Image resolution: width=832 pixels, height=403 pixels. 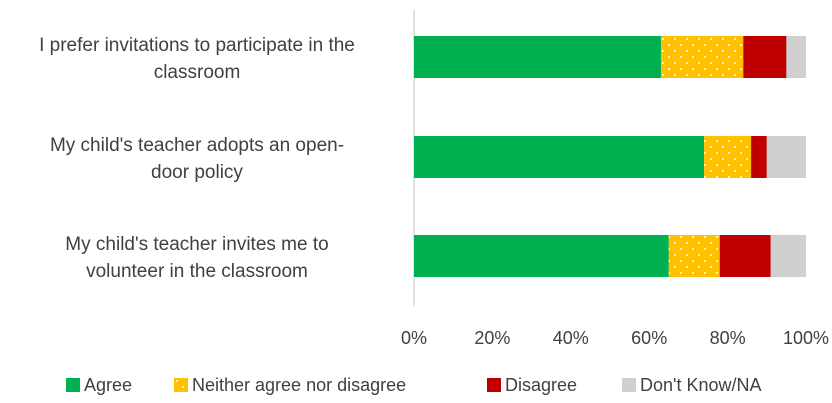 I want to click on x-axis-tick-labels: 0% 20% 40% 60% 80% 100%, so click(x=615, y=338).